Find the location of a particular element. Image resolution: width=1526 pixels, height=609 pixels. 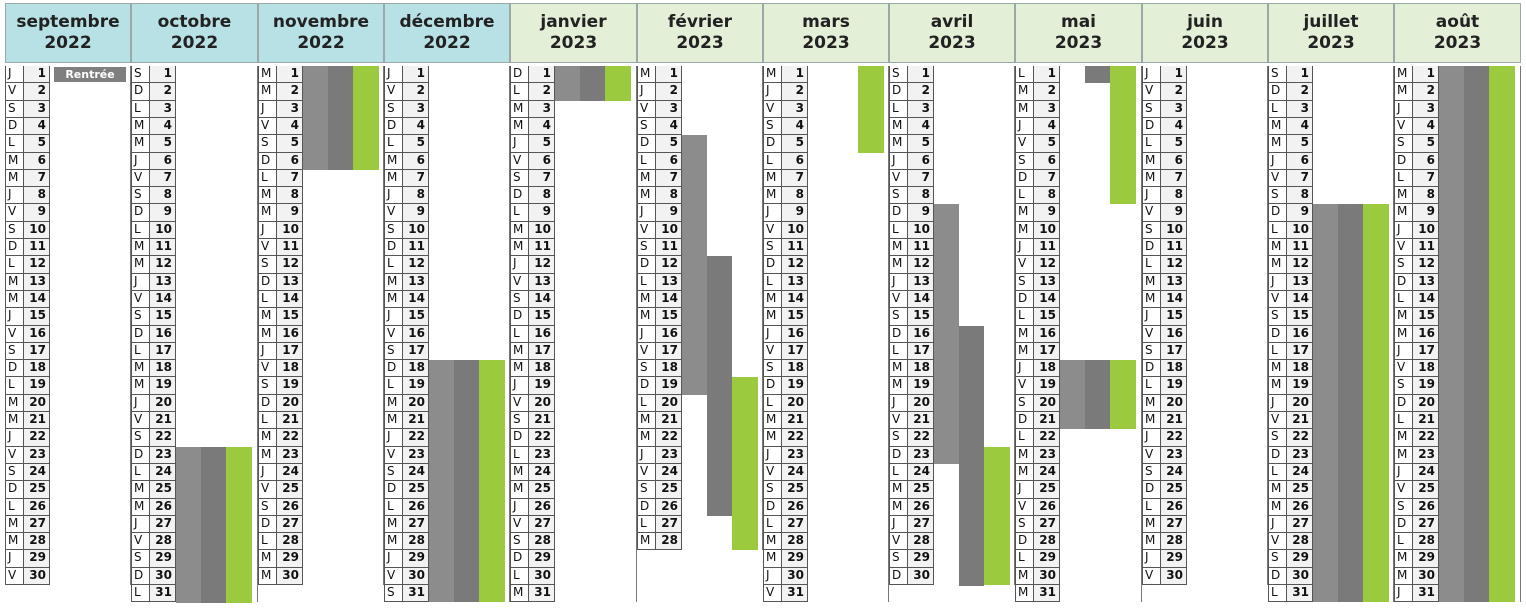

month-header-10: juillet 2023 is located at coordinates (1331, 33).